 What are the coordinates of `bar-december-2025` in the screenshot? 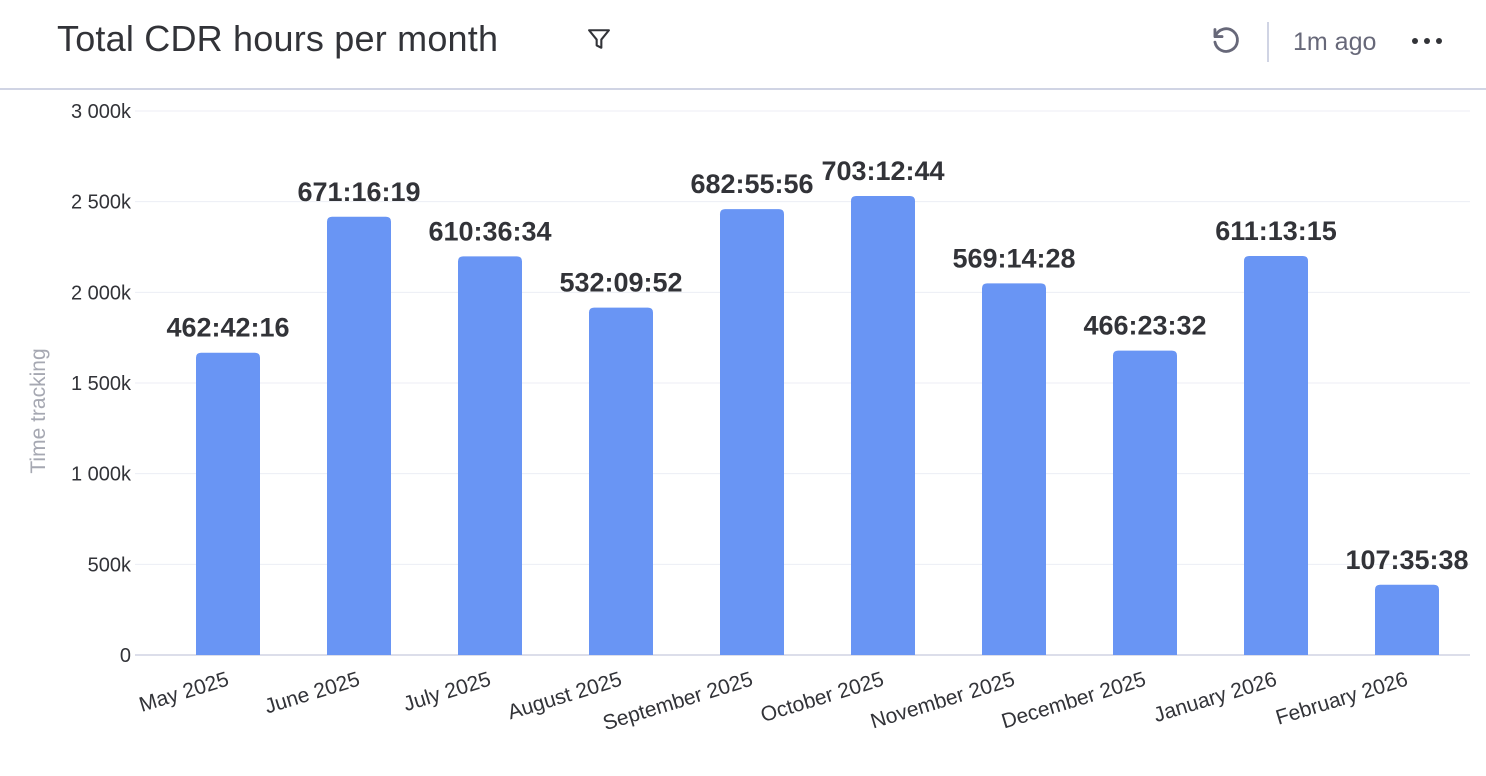 It's located at (1145, 502).